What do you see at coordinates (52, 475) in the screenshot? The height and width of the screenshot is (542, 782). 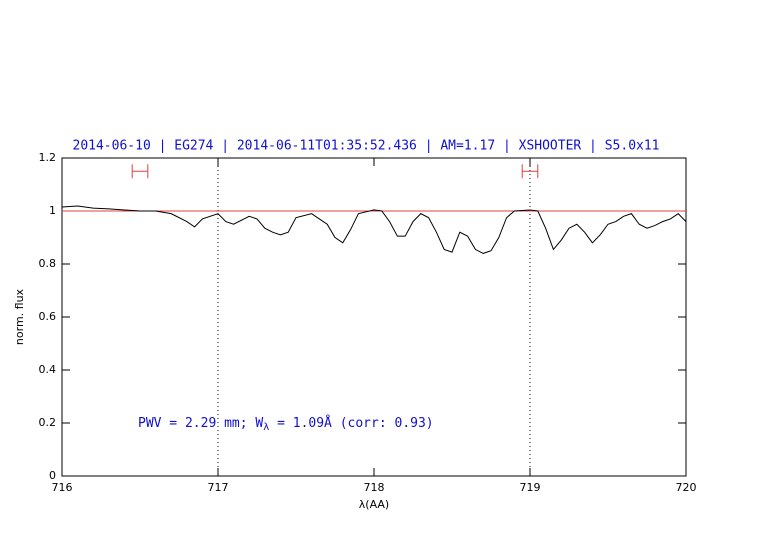 I see `y-tick-label: 0` at bounding box center [52, 475].